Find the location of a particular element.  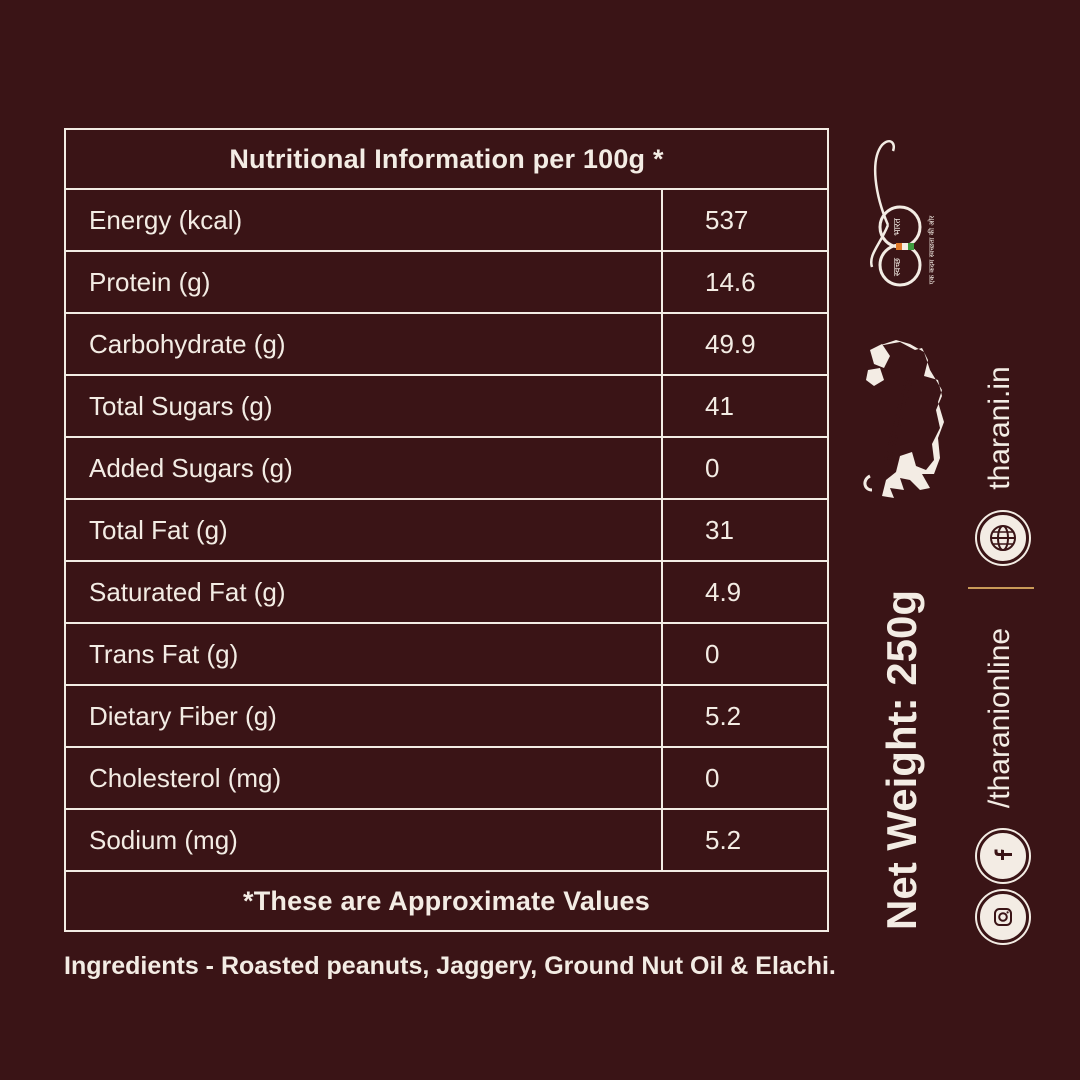

nutrient-value: 49.9 is located at coordinates (730, 343).